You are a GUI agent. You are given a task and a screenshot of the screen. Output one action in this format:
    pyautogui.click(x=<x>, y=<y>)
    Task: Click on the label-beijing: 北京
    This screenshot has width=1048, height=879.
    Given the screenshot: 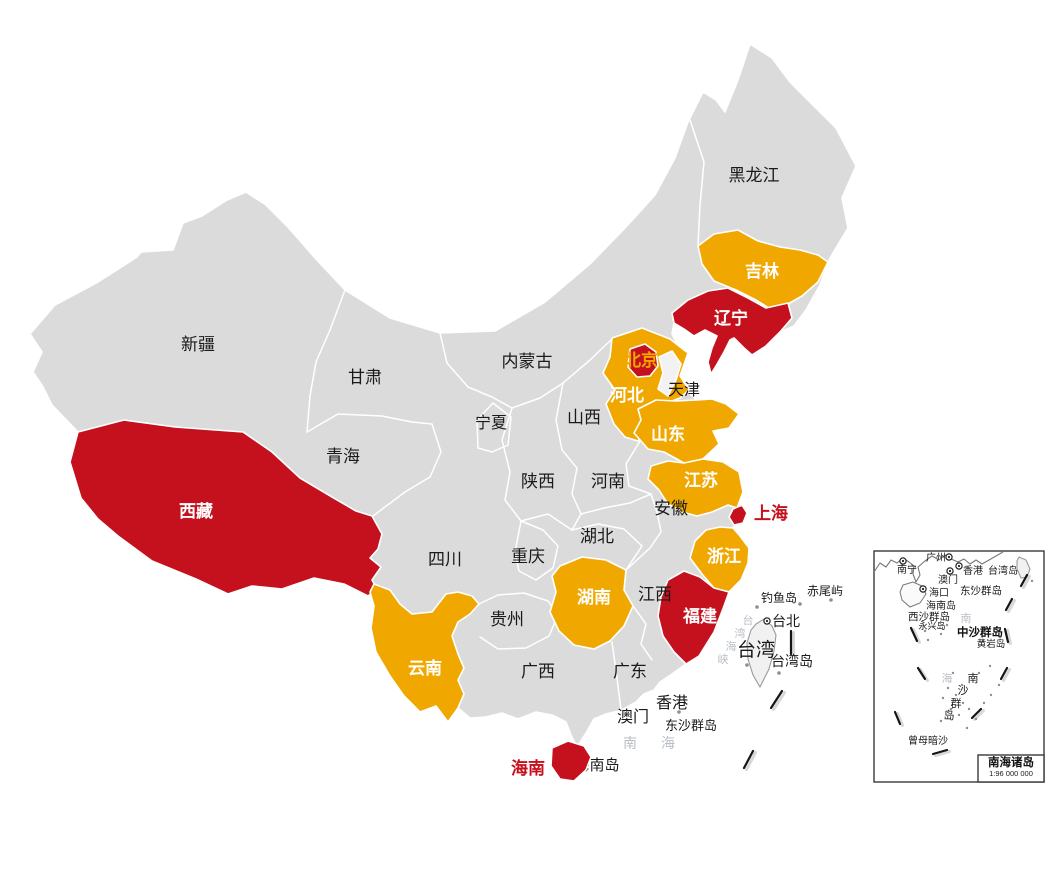 What is the action you would take?
    pyautogui.click(x=641, y=360)
    